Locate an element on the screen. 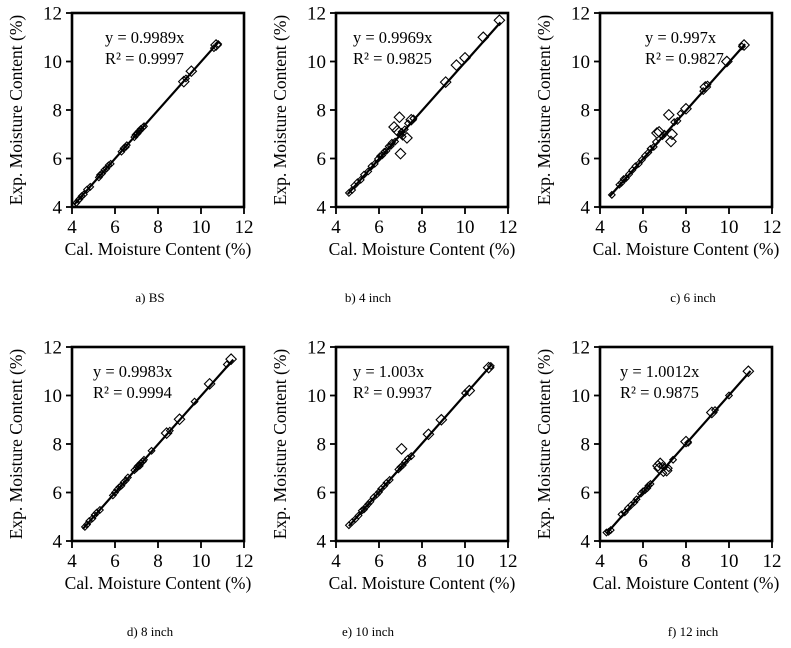 The image size is (791, 648). y-tick-label: 4 is located at coordinates (322, 542).